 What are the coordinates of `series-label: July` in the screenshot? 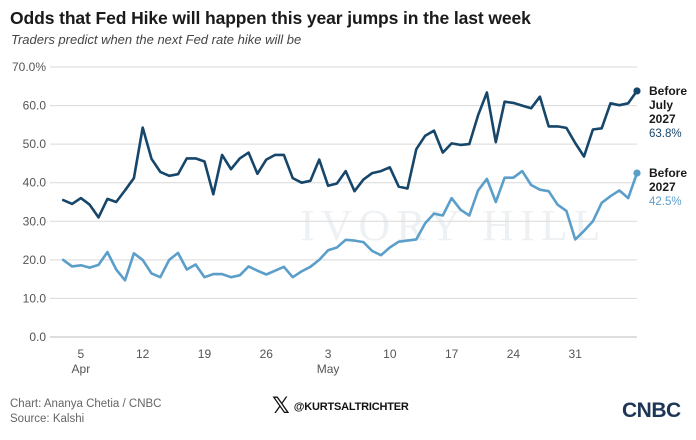 It's located at (661, 105).